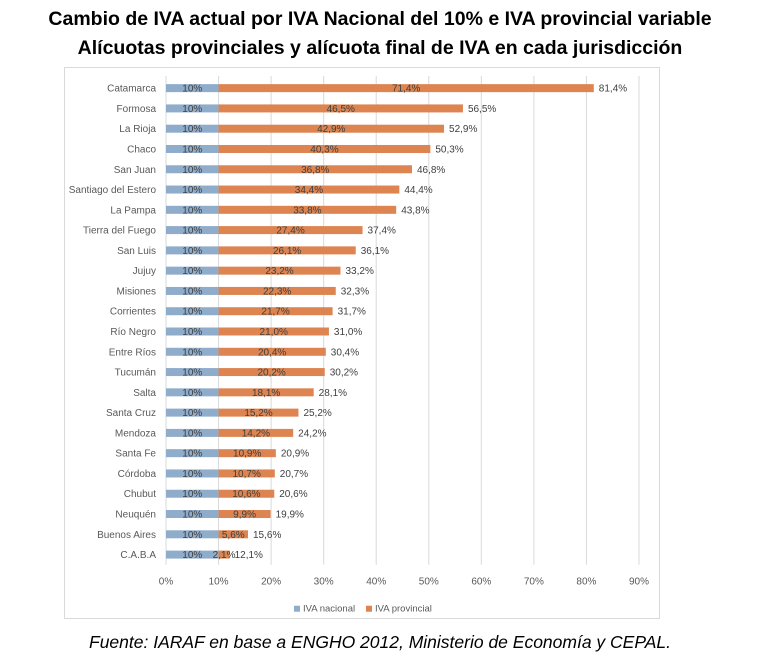 The image size is (760, 668). Describe the element at coordinates (141, 149) in the screenshot. I see `category-label: Chaco` at that location.